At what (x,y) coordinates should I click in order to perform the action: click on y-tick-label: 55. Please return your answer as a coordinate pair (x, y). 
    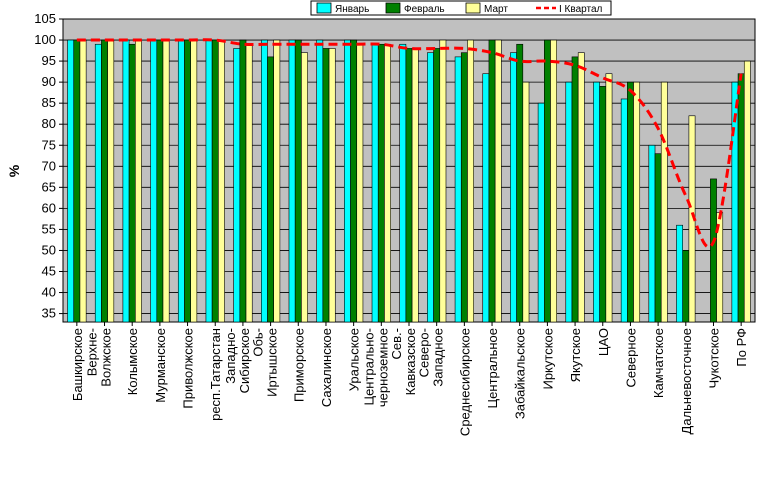
    Looking at the image, I should click on (49, 228).